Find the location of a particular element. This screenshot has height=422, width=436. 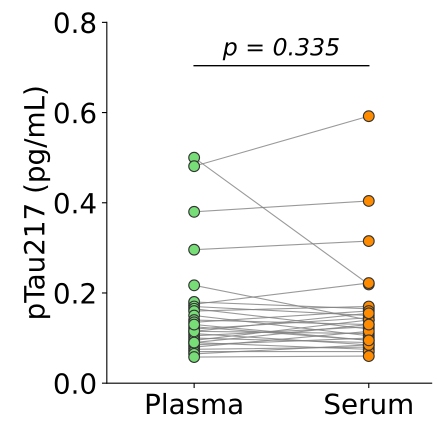

y-axis-title: pTau217 (pg/mL) is located at coordinates (36, 202).